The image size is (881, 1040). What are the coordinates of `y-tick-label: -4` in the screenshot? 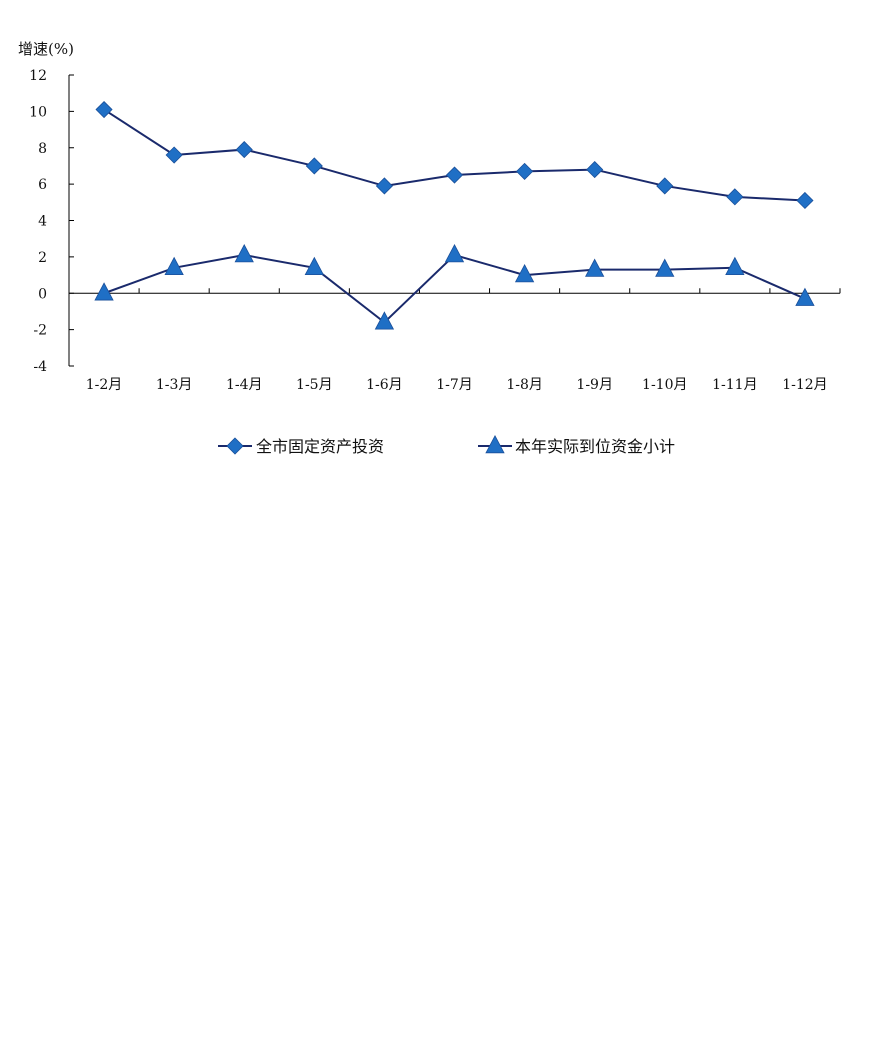 It's located at (40, 367).